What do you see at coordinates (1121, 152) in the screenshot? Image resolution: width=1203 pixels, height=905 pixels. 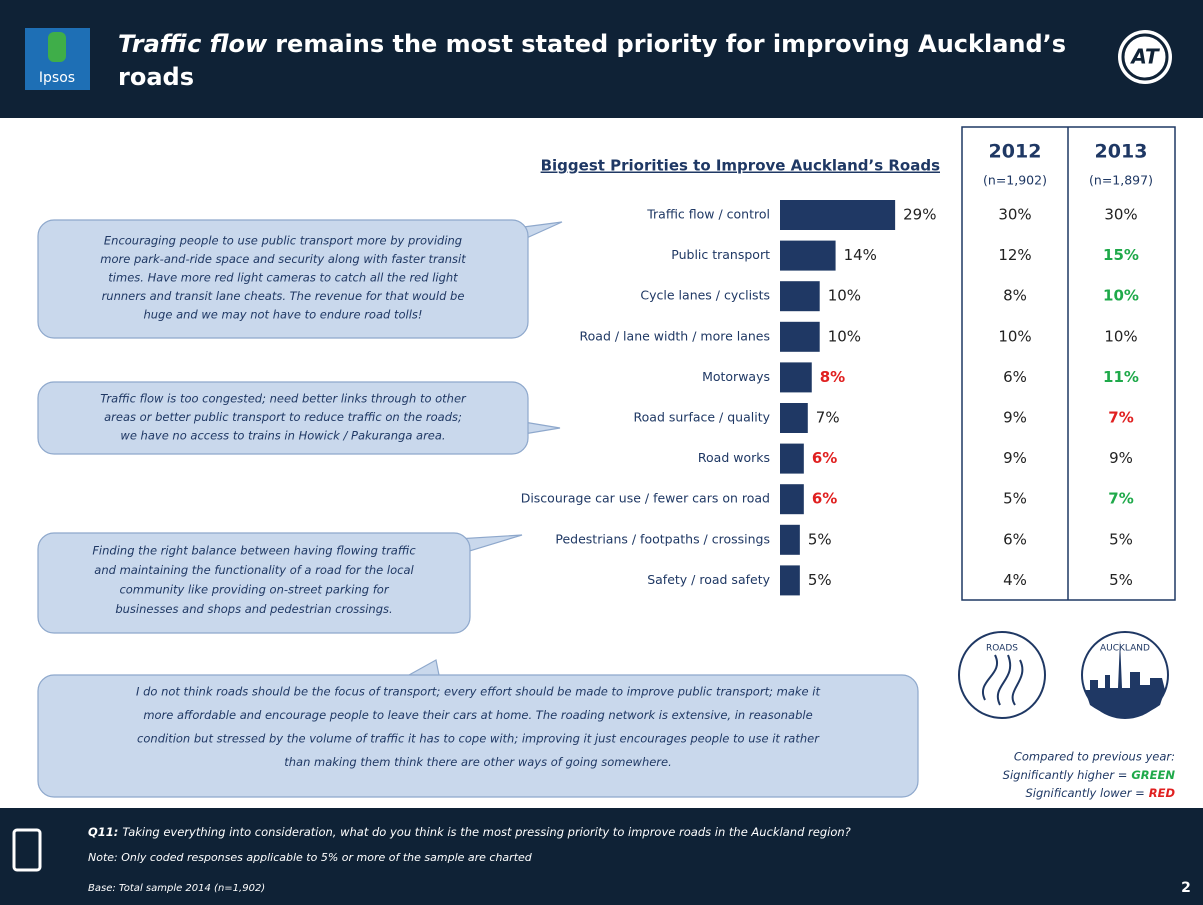 I see `column-year: 2013` at bounding box center [1121, 152].